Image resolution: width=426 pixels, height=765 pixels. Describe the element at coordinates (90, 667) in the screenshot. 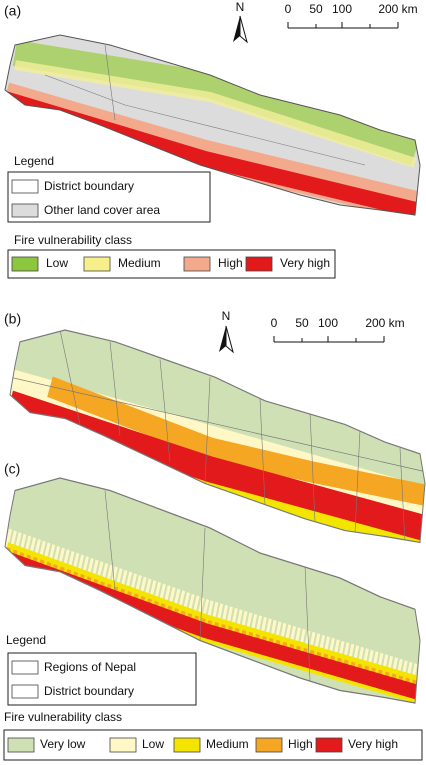

I see `legend-item: Regions of Nepal` at that location.